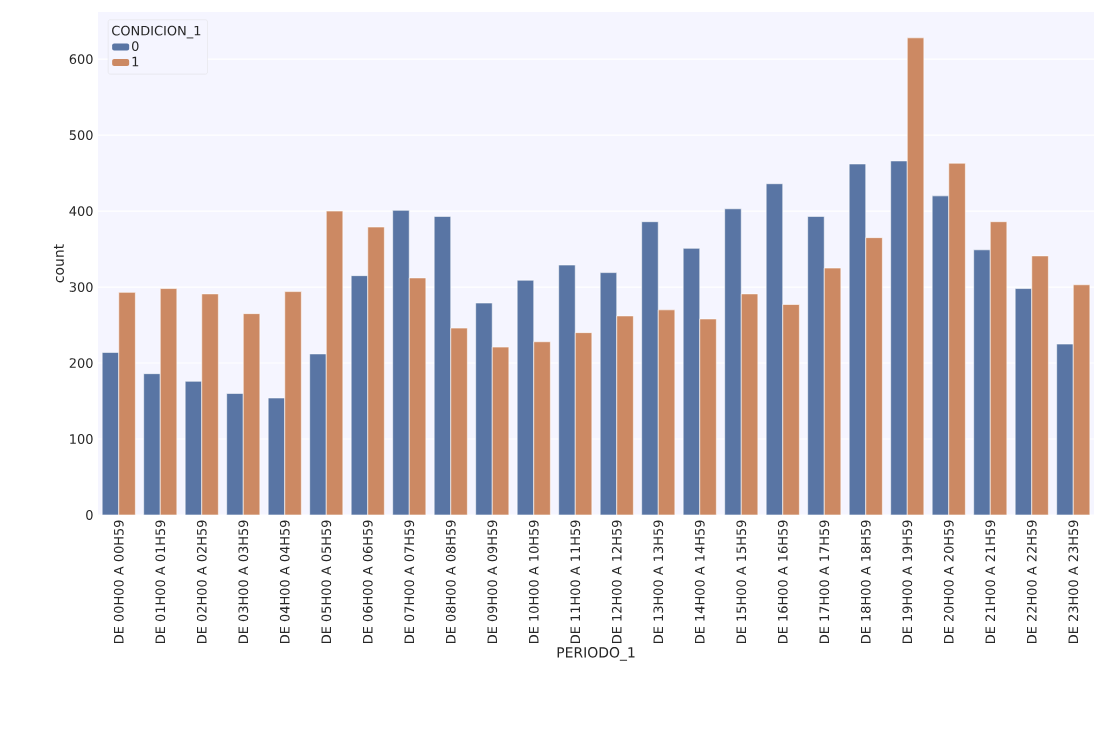  What do you see at coordinates (616, 581) in the screenshot?
I see `x-tick-label: DE 12H00 A 12H59` at bounding box center [616, 581].